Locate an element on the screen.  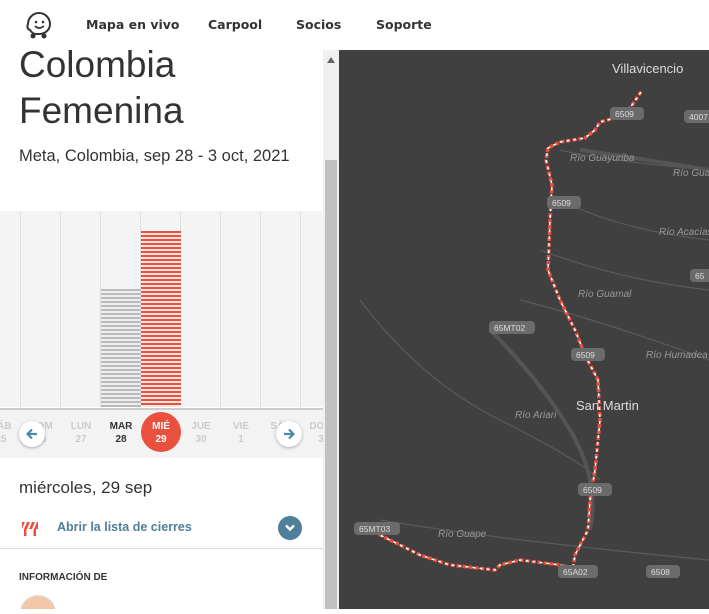
road-shield-label: 4007 is located at coordinates (698, 117).